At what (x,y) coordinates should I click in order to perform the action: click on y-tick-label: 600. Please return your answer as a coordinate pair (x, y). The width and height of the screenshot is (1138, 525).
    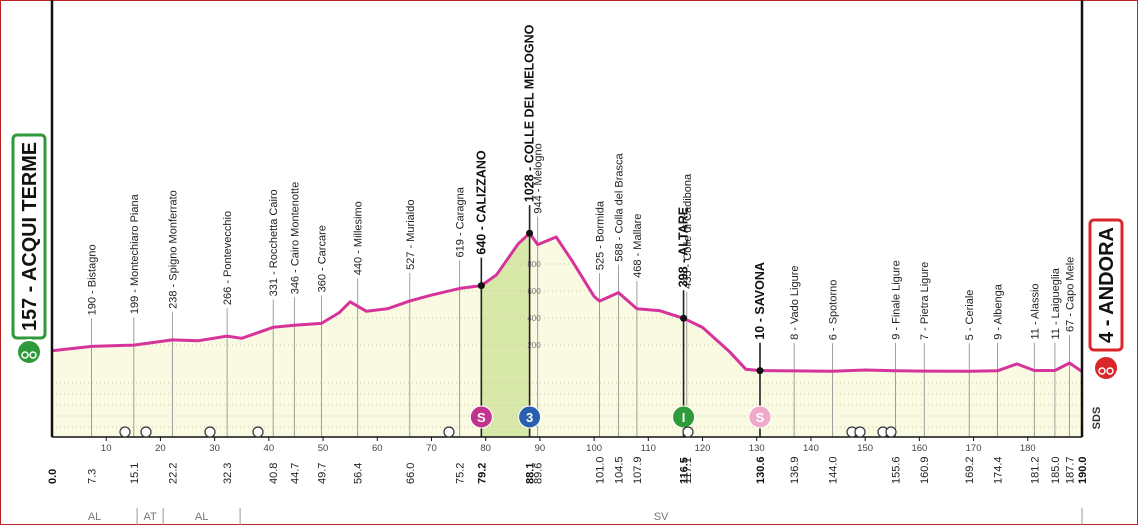
    Looking at the image, I should click on (534, 291).